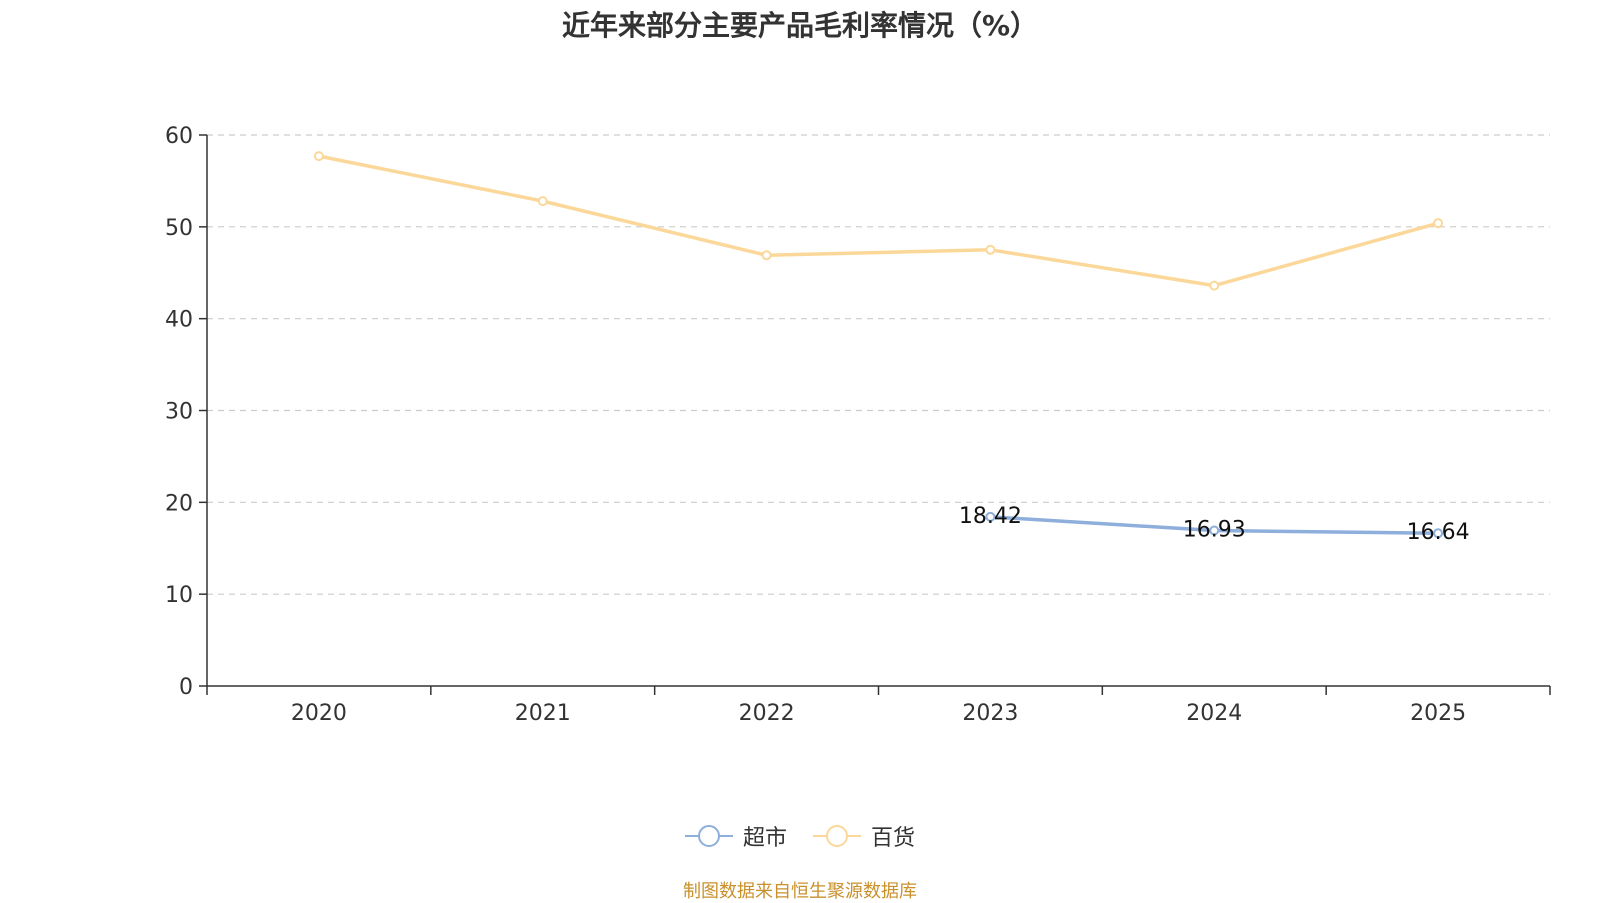 This screenshot has height=903, width=1600. What do you see at coordinates (179, 595) in the screenshot?
I see `y-tick-label: 10` at bounding box center [179, 595].